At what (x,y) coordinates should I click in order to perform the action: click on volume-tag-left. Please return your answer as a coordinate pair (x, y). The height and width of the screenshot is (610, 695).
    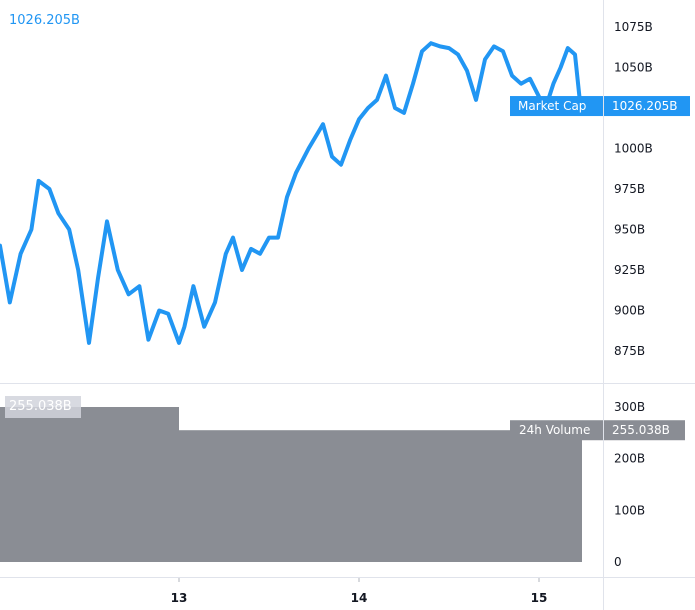
    Looking at the image, I should click on (556, 430).